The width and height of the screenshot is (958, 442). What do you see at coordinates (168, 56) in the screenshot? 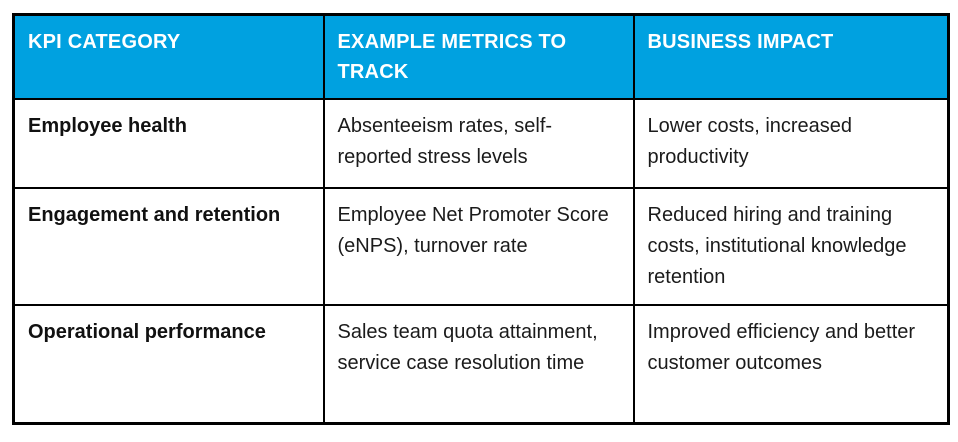
I see `header-kpi-category: KPI CATEGORY` at bounding box center [168, 56].